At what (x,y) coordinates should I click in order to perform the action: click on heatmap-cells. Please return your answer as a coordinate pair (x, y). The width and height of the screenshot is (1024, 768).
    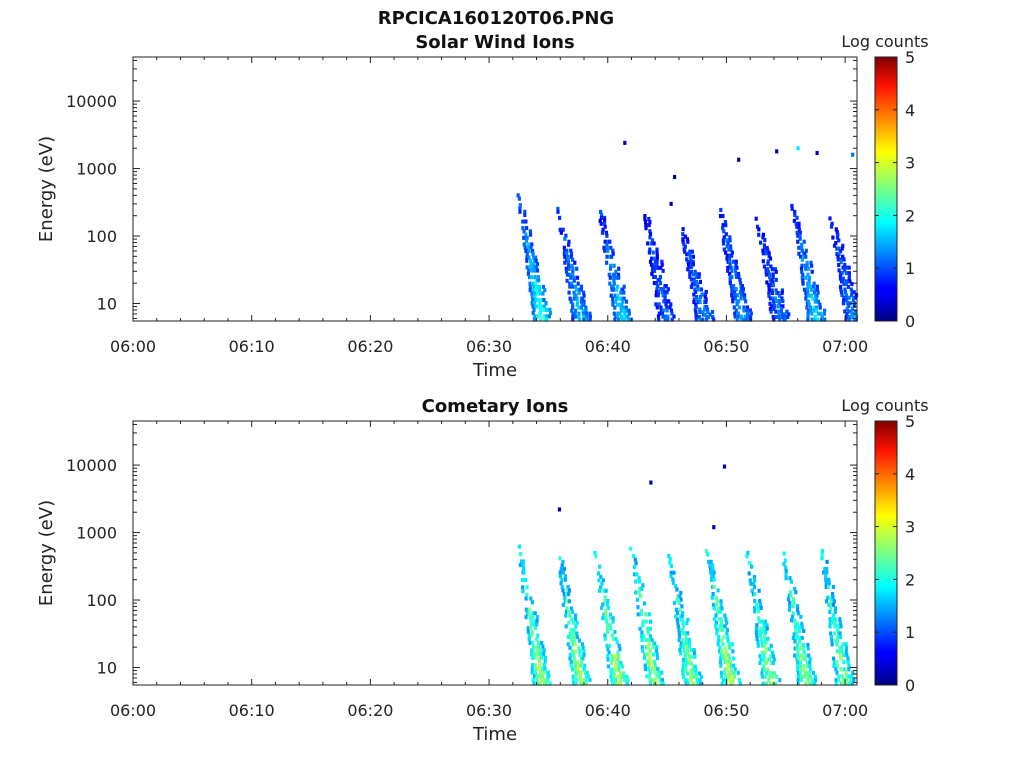
    Looking at the image, I should click on (686, 575).